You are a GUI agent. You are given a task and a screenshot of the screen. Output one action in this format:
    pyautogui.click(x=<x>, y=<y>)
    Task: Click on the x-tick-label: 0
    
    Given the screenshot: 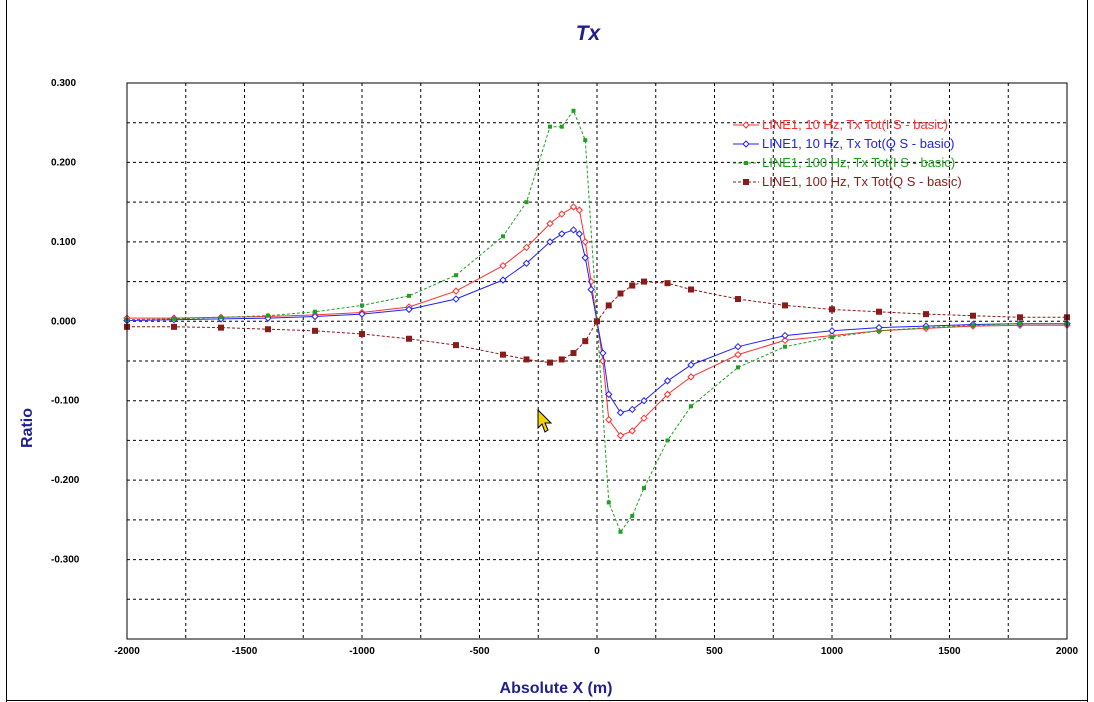 What is the action you would take?
    pyautogui.click(x=597, y=651)
    